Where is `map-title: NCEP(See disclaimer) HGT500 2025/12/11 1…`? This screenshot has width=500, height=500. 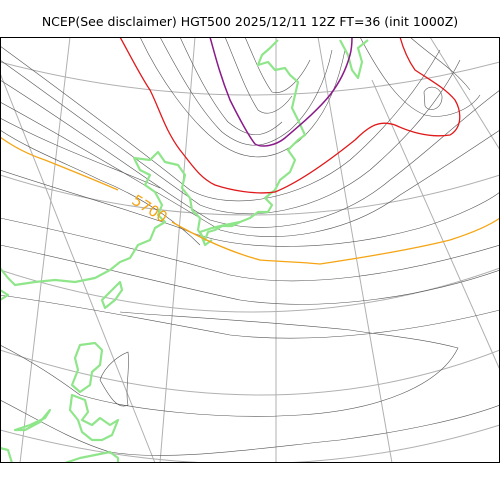 map-title: NCEP(See disclaimer) HGT500 2025/12/11 1… is located at coordinates (250, 21).